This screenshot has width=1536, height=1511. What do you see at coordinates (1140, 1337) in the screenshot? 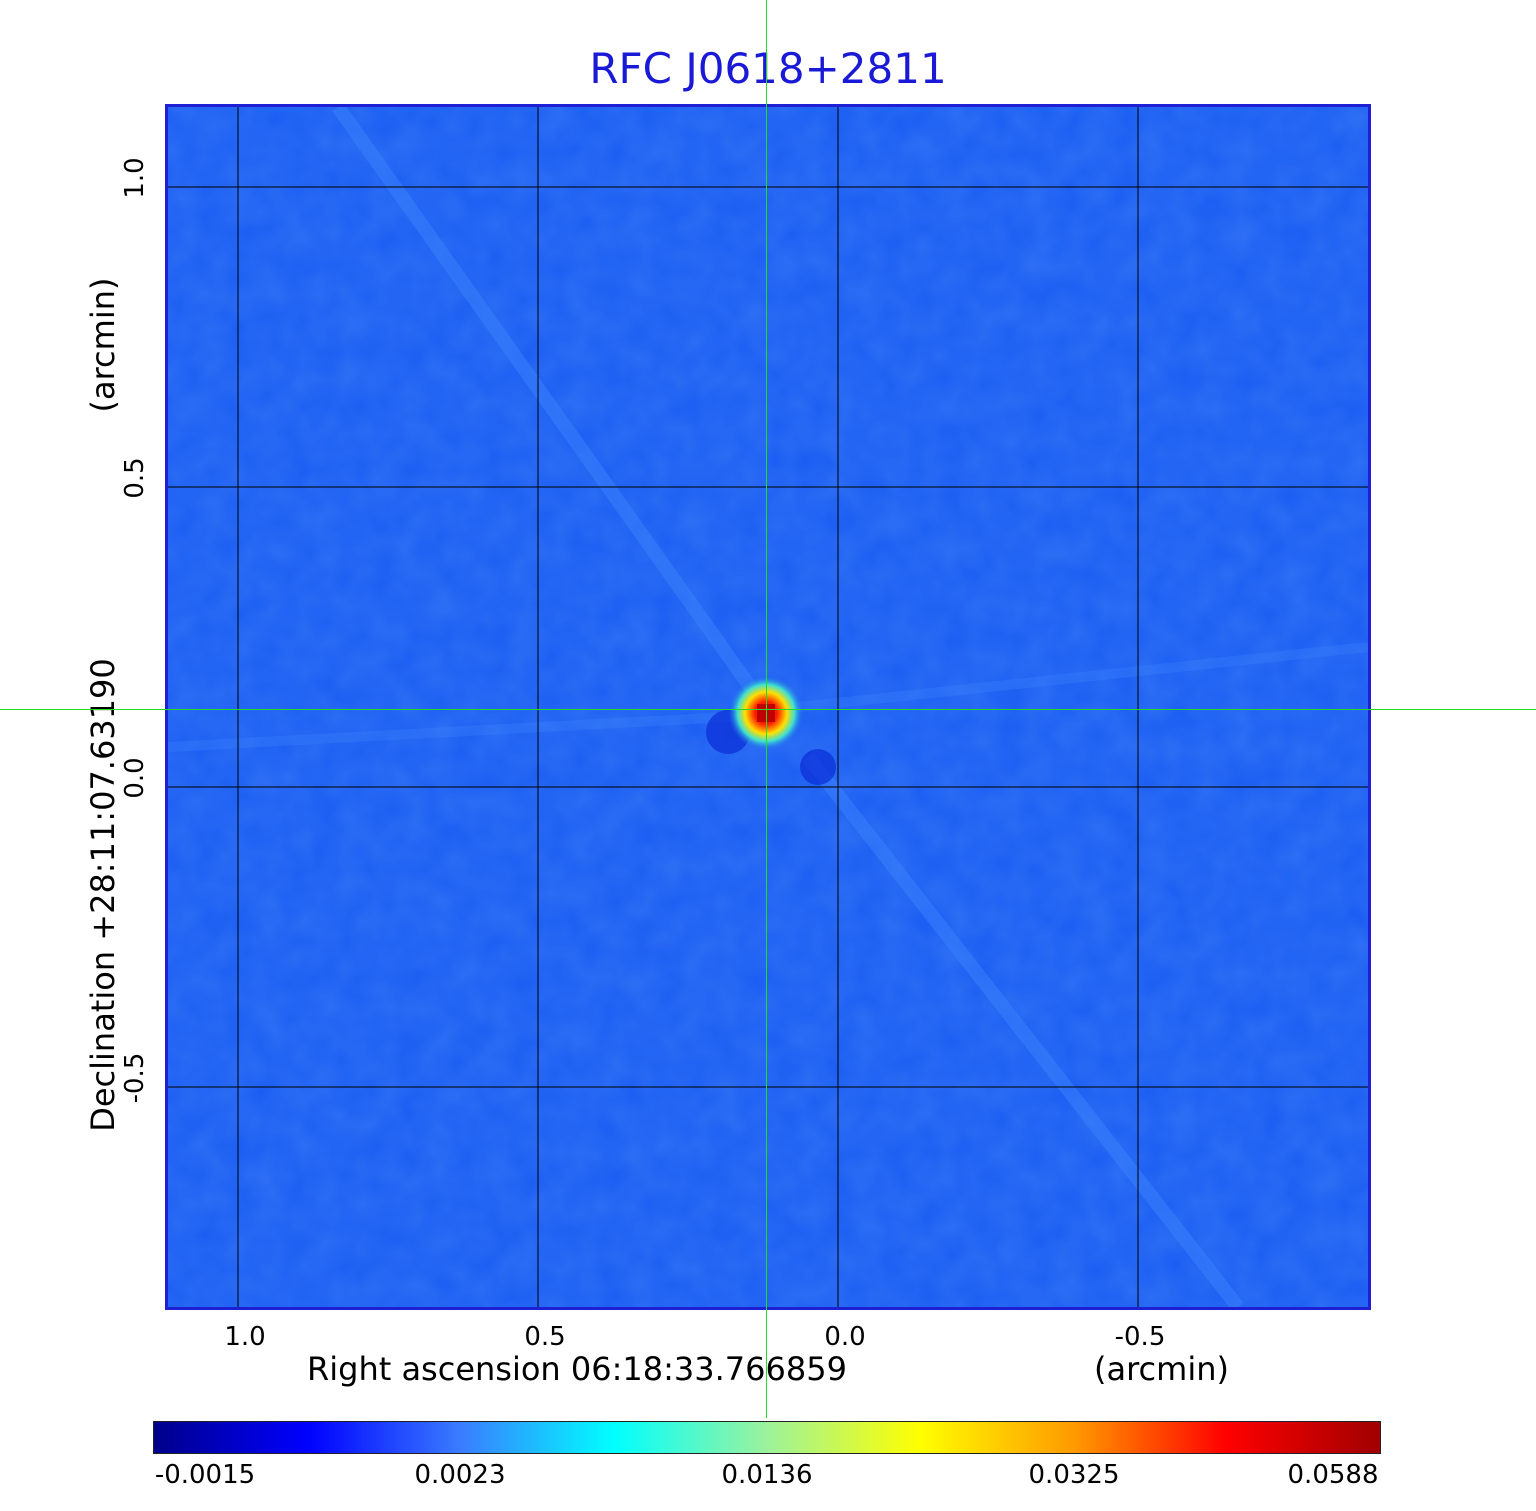
I see `x-tick-label: -0.5` at bounding box center [1140, 1337].